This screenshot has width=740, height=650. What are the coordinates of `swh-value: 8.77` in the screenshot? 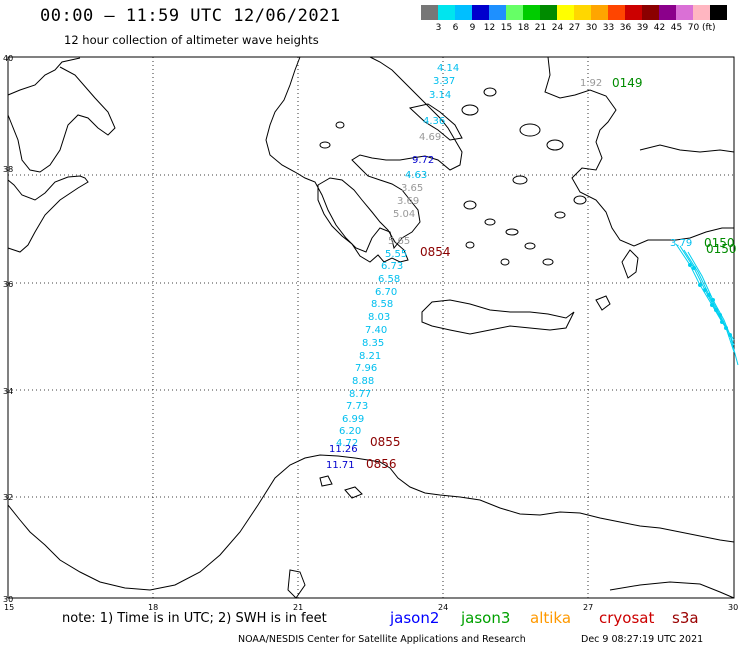 It's located at (360, 394).